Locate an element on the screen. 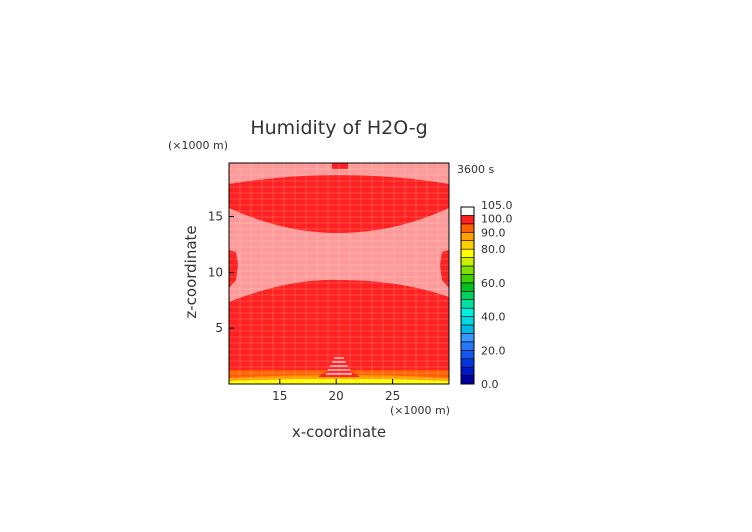  x-axis-ticks: 15 20 25 is located at coordinates (336, 391).